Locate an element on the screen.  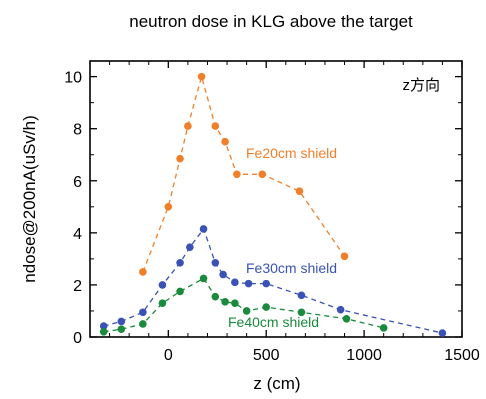
series-3: Fe40cm shield is located at coordinates (243, 305).